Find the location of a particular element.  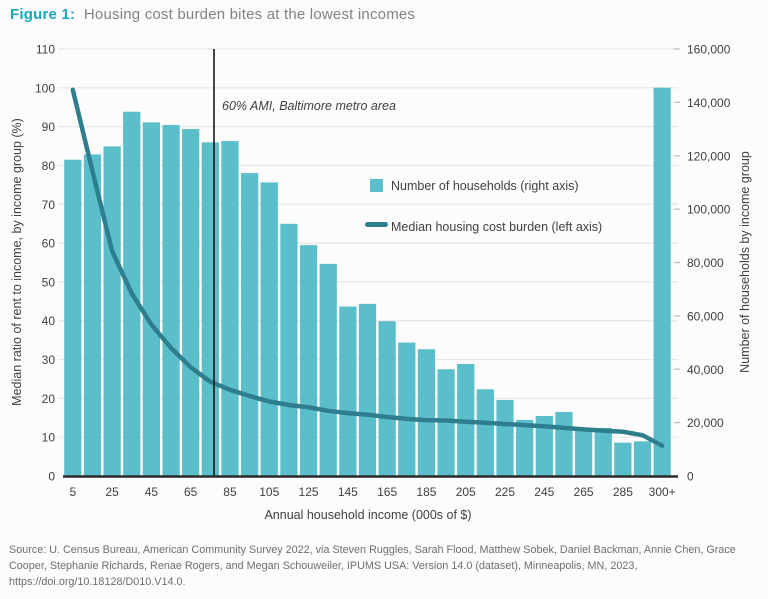

right-axis-tick-label: 120,000 is located at coordinates (709, 156).